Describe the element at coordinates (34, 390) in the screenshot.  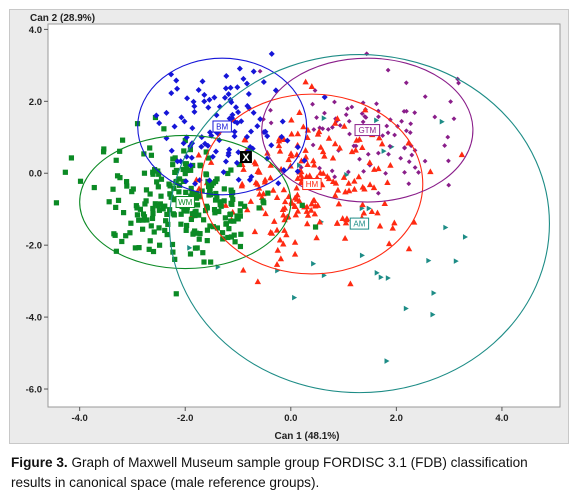
I see `y-tick-label: -6.0` at that location.